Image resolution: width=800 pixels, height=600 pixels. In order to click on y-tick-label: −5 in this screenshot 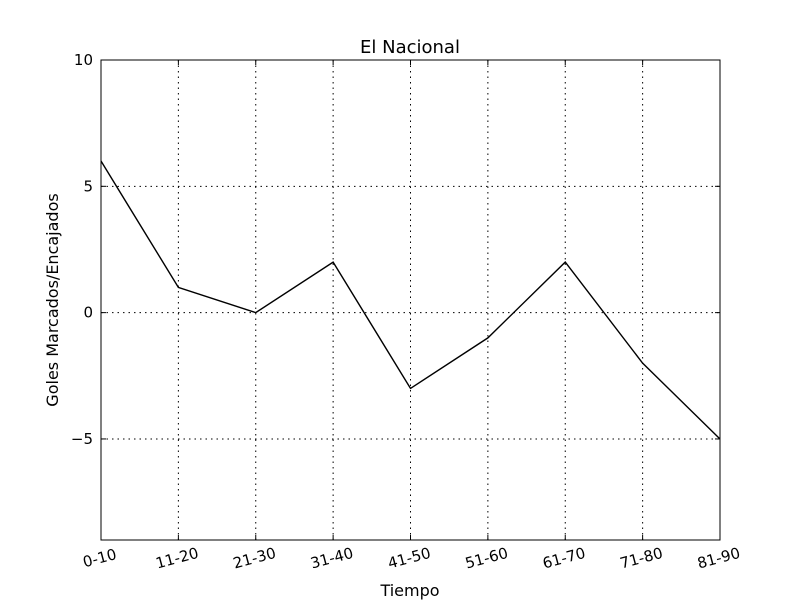, I will do `click(82, 439)`.